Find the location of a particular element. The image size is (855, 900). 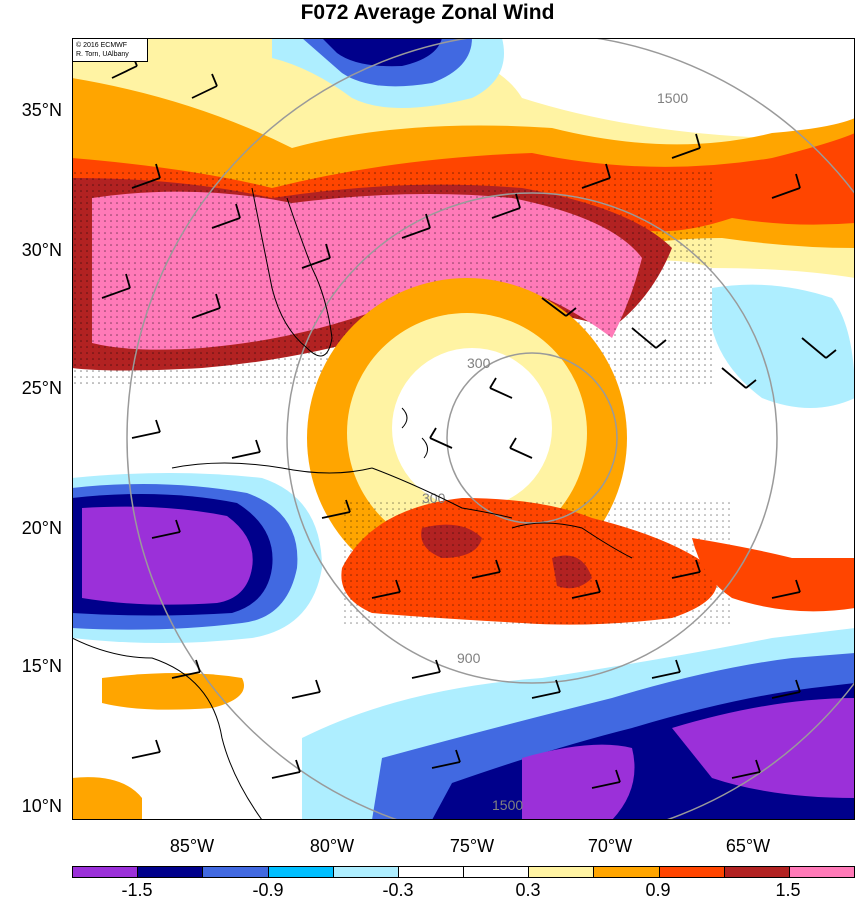

lat-label-25n: 25°N is located at coordinates (41, 388).